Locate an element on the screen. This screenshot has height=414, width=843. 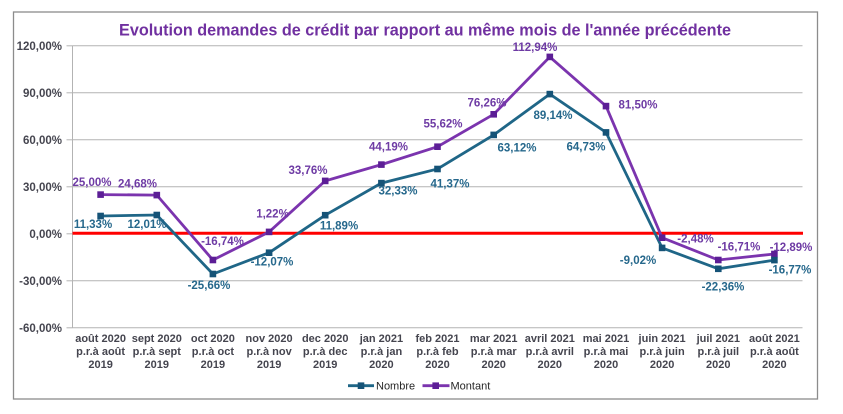
svg-text: 120,00% is located at coordinates (39, 47).